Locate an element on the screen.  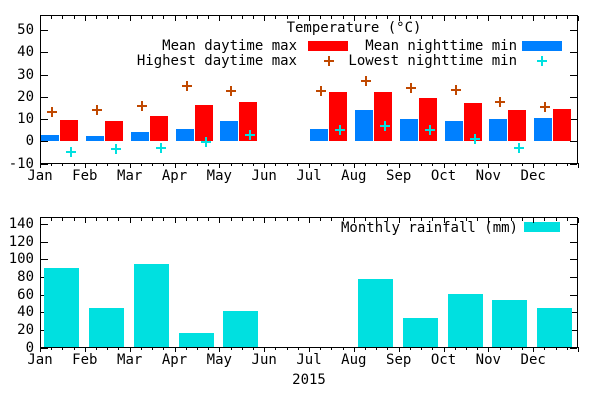
y-tick-label-80: 80 is located at coordinates (25, 276).